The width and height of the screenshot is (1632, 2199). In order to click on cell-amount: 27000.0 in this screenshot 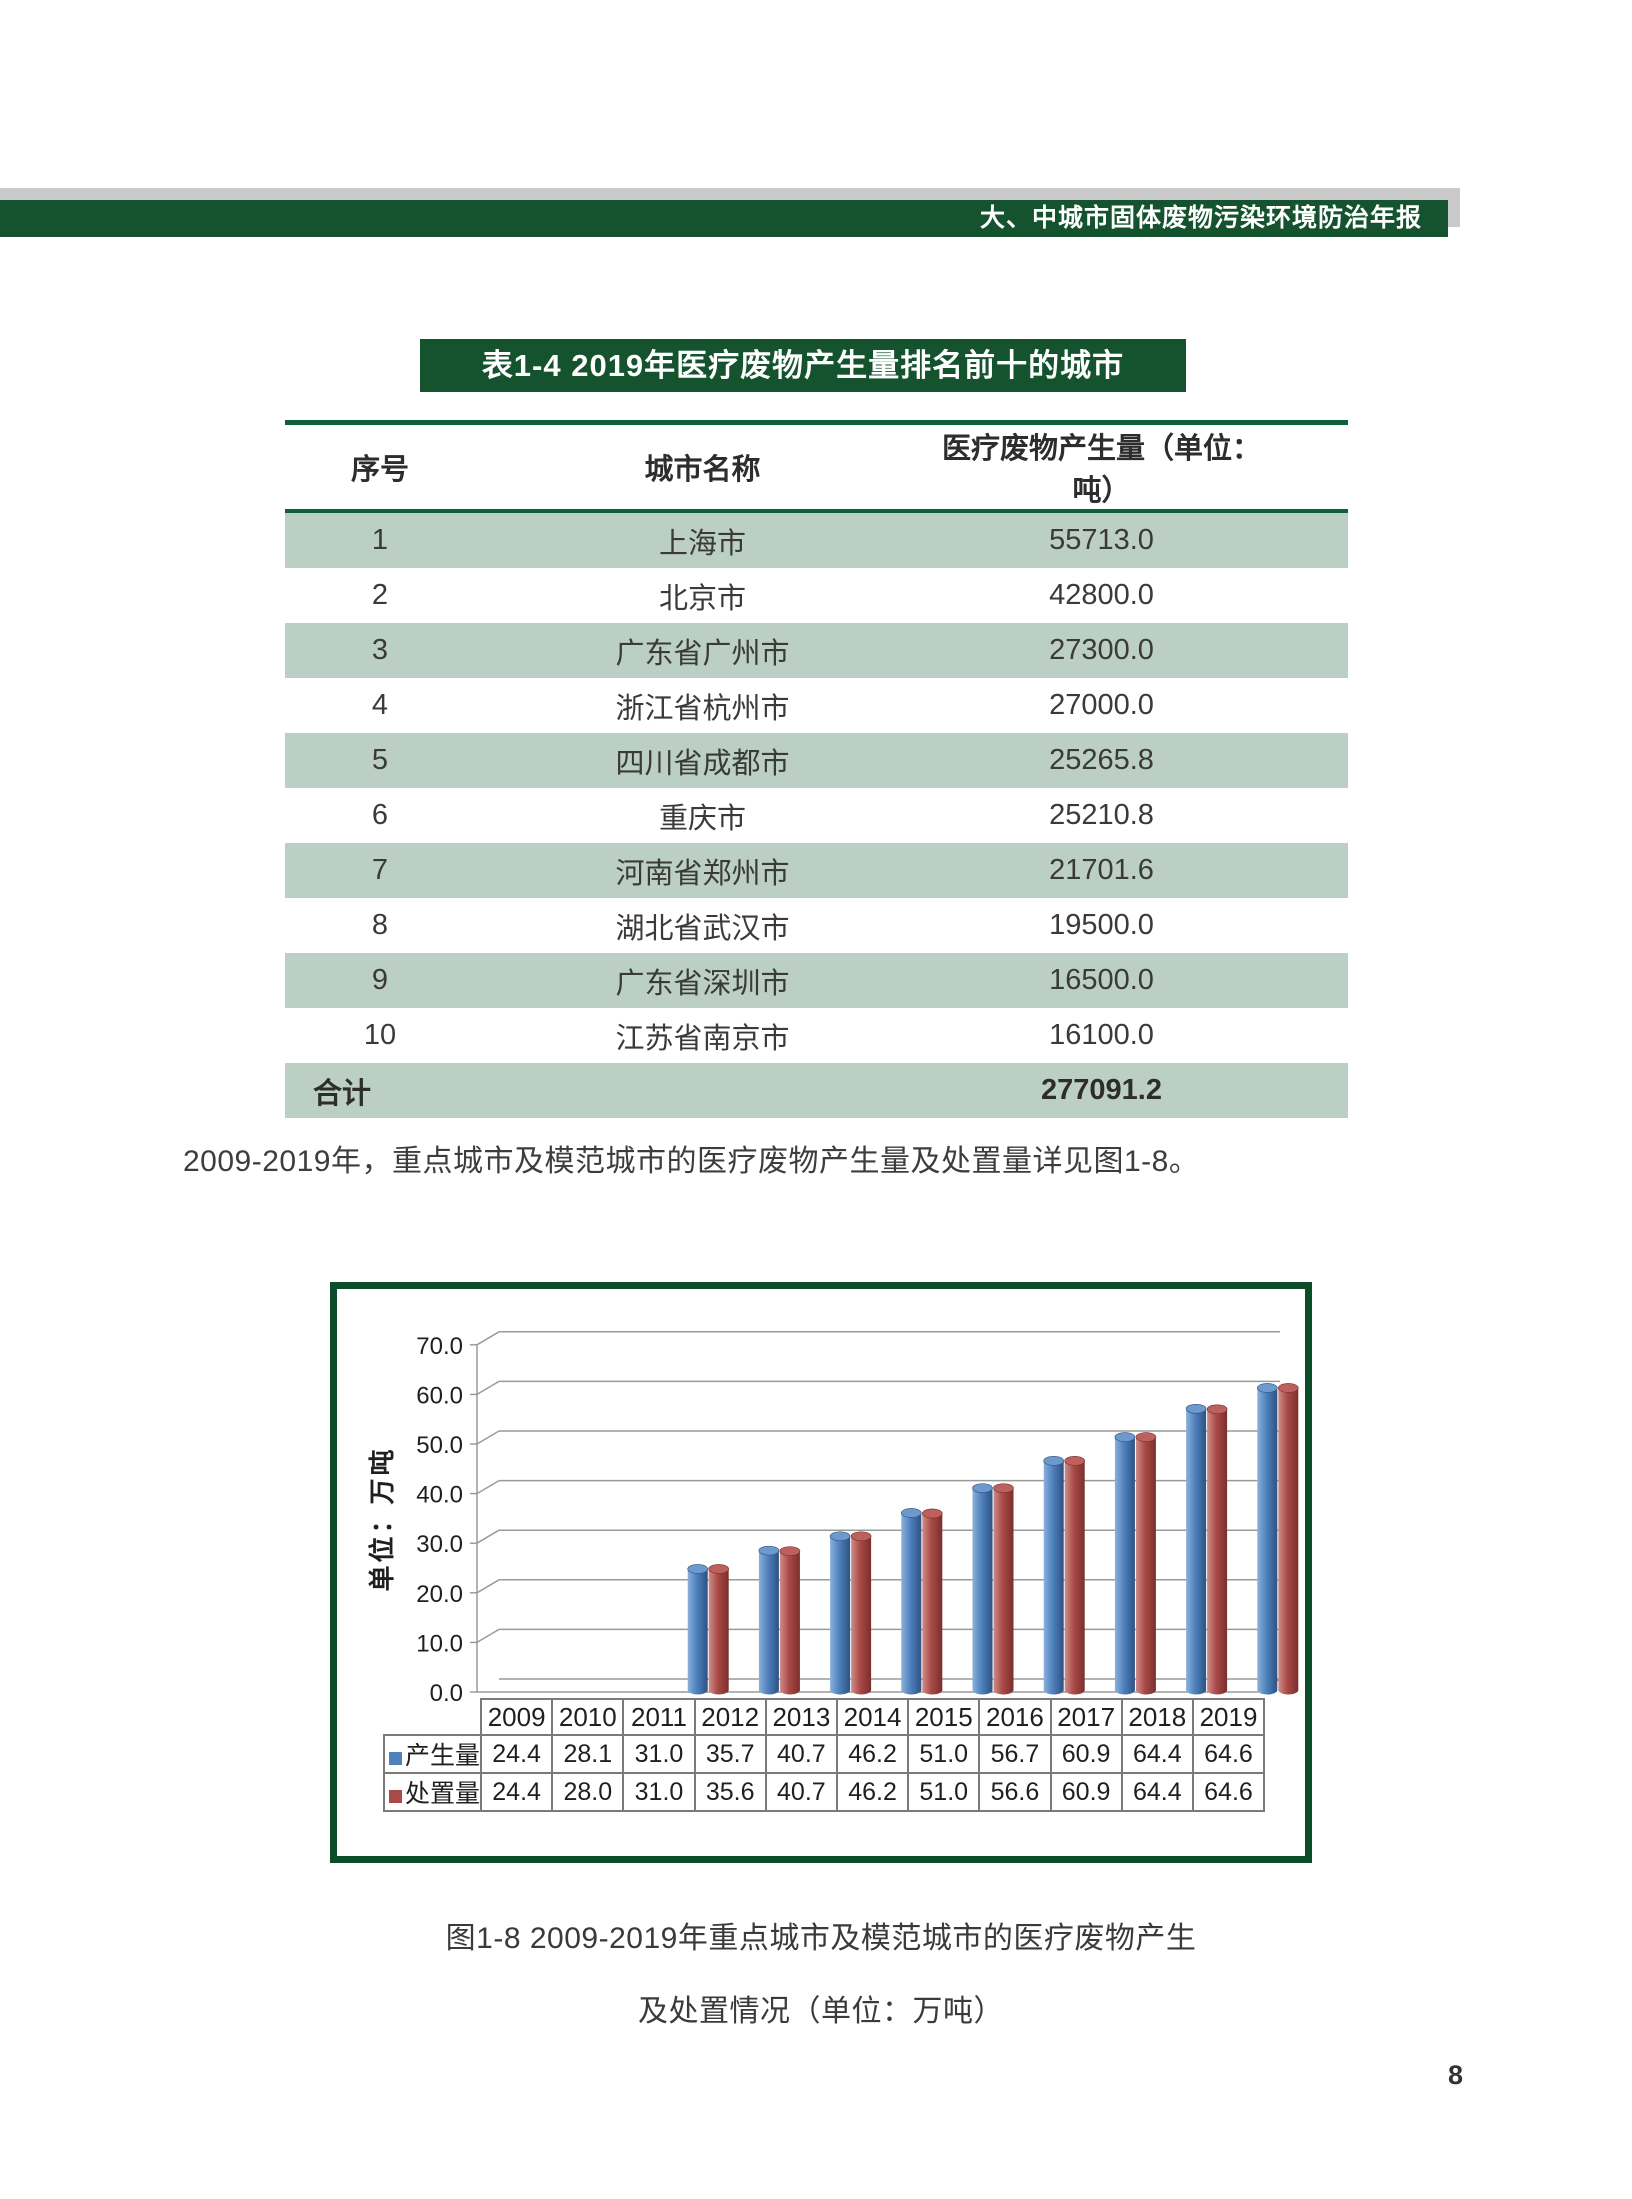, I will do `click(1101, 705)`.